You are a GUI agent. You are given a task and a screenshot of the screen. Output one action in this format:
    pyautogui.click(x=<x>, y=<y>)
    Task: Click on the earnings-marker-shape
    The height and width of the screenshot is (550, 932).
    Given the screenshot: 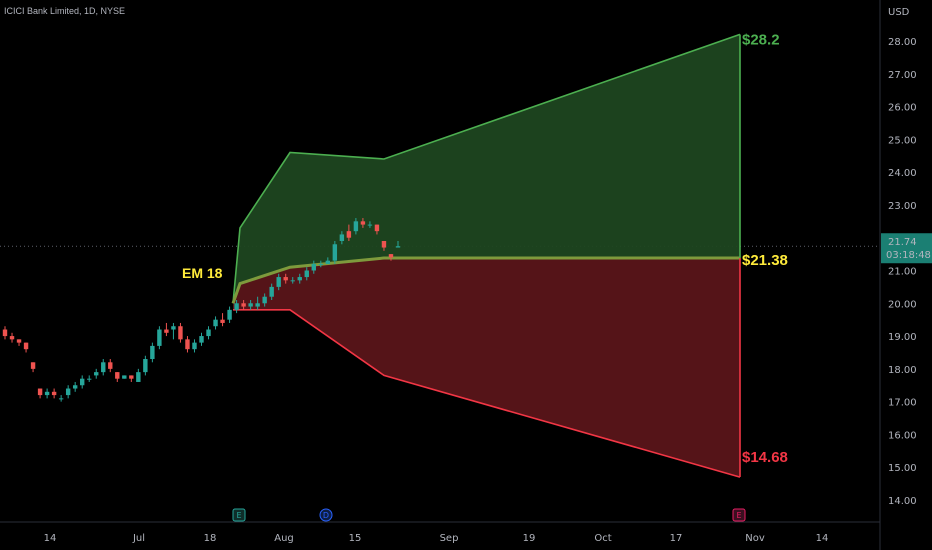 What is the action you would take?
    pyautogui.click(x=739, y=515)
    